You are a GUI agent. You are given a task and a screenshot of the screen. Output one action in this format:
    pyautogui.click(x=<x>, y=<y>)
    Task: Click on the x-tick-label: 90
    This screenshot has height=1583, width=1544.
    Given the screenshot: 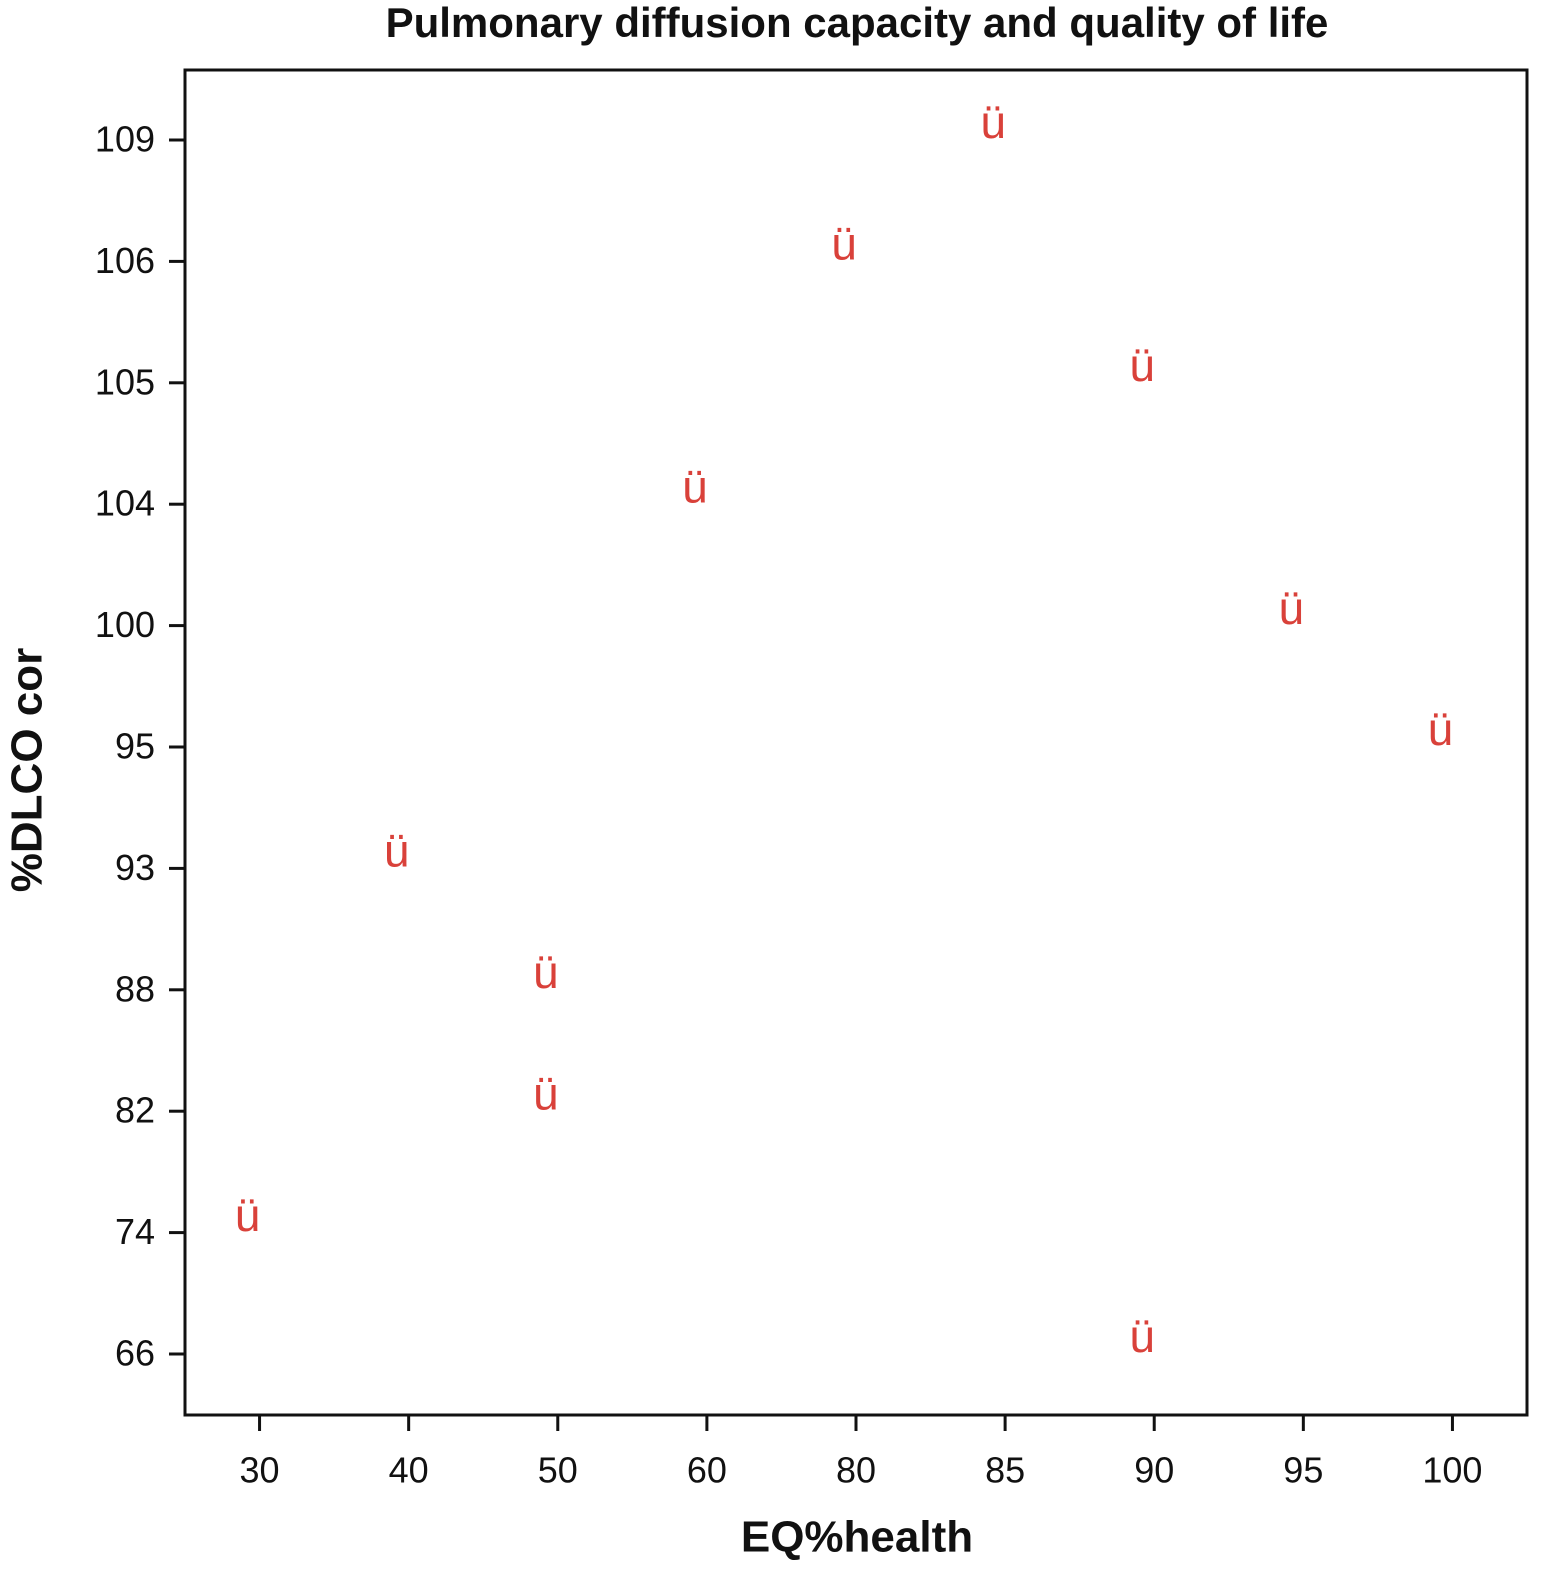 What is the action you would take?
    pyautogui.click(x=1154, y=1470)
    